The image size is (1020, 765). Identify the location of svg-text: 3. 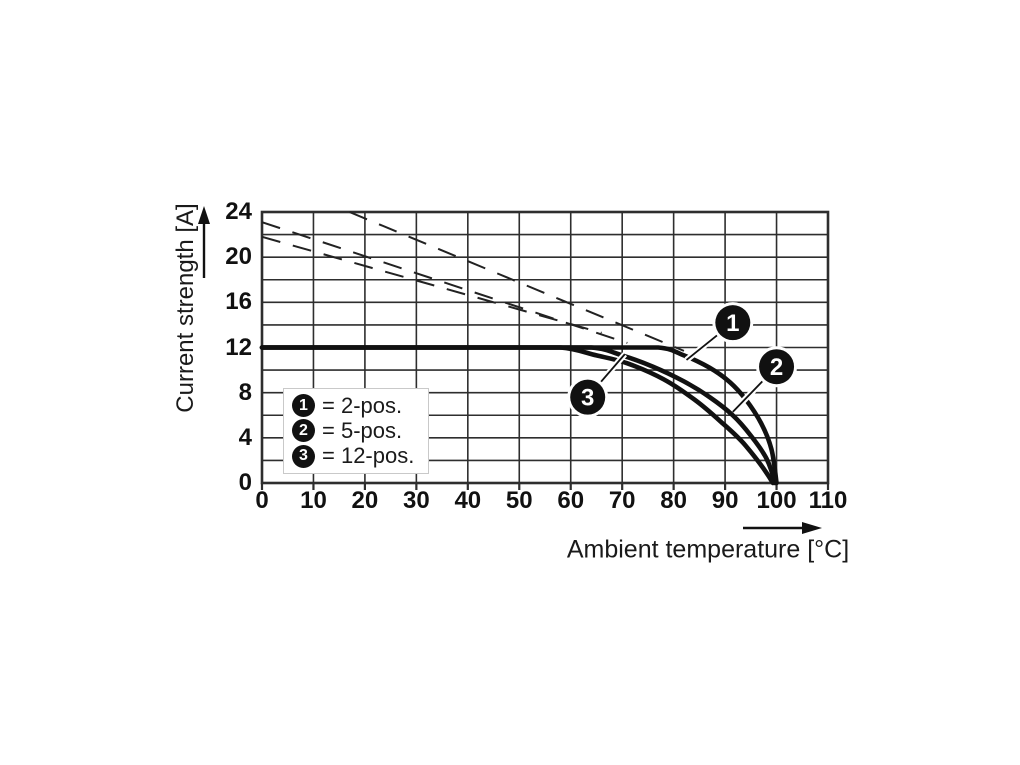
(587, 398).